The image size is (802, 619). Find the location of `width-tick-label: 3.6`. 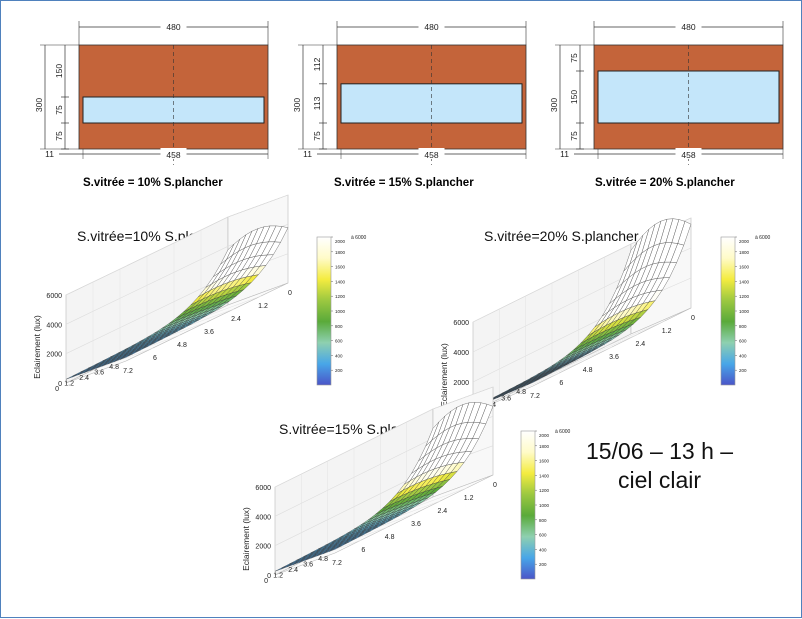

width-tick-label: 3.6 is located at coordinates (506, 399).